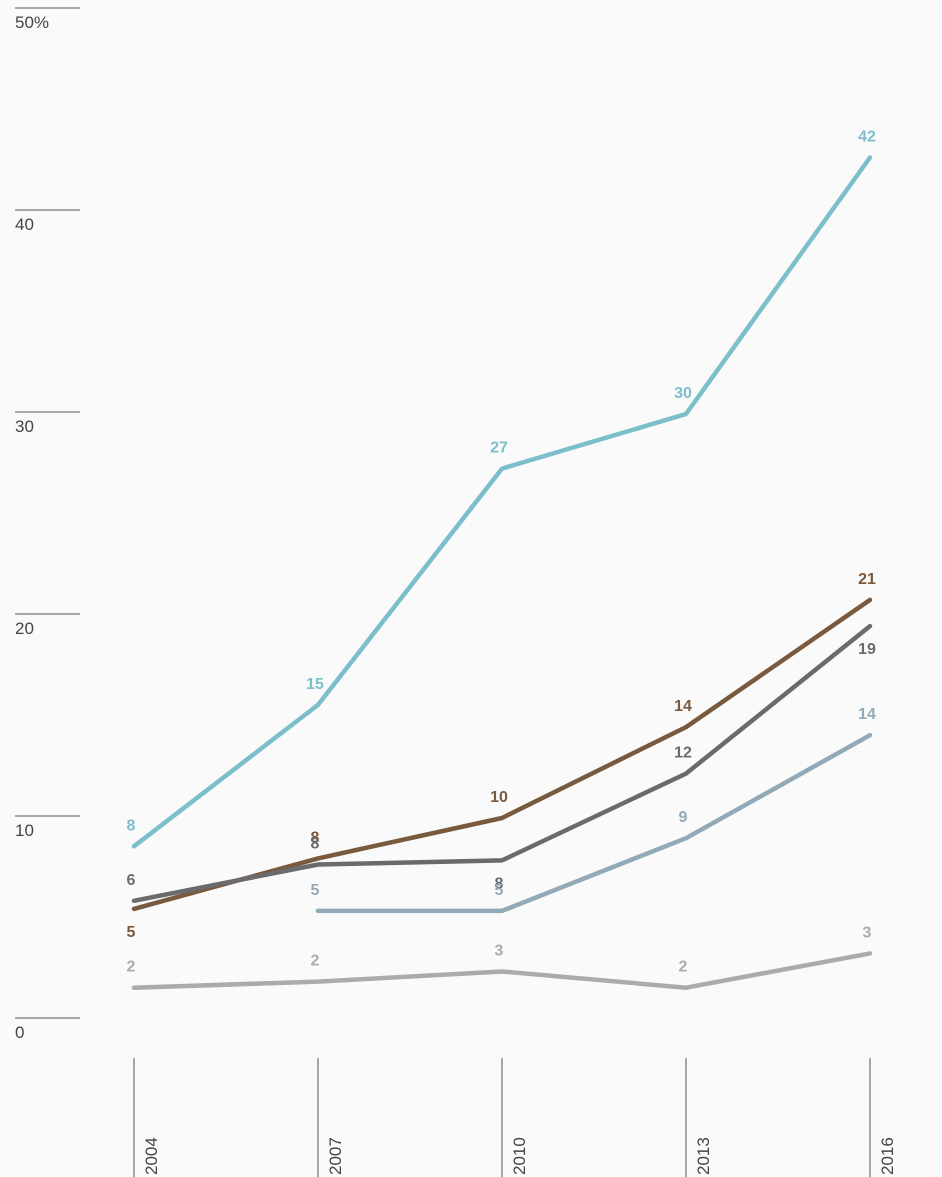  Describe the element at coordinates (24, 830) in the screenshot. I see `y-tick-label: 10` at that location.